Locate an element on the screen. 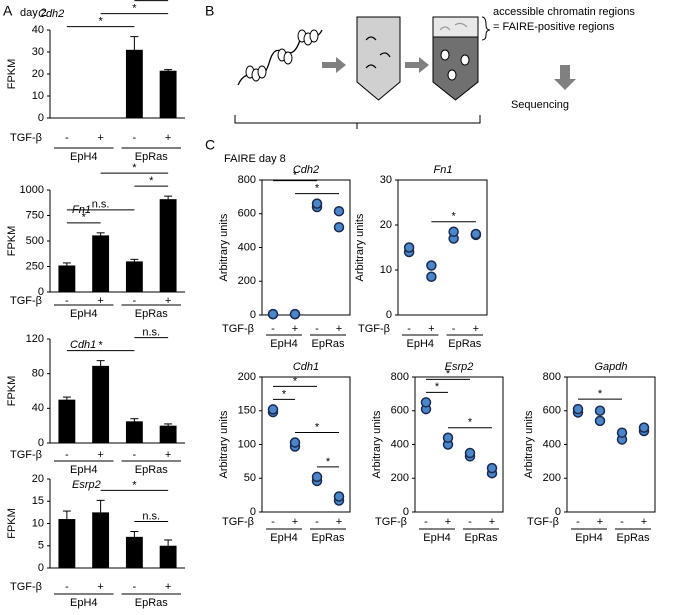 The width and height of the screenshot is (675, 615). y-tick-label: 50 is located at coordinates (250, 478).